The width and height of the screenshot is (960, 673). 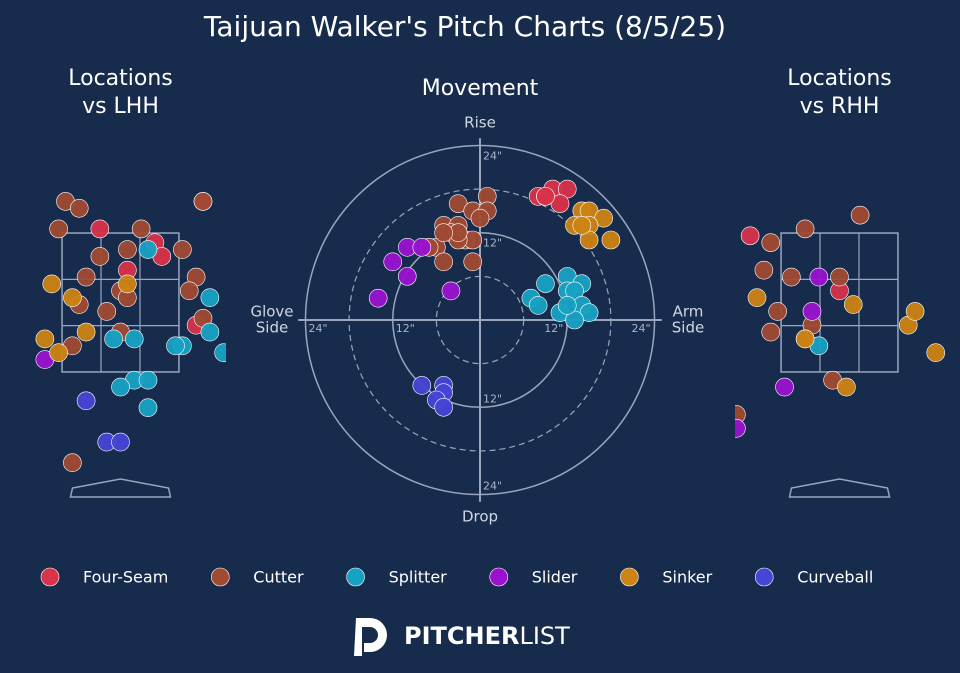 What do you see at coordinates (688, 312) in the screenshot?
I see `axis-label: Arm` at bounding box center [688, 312].